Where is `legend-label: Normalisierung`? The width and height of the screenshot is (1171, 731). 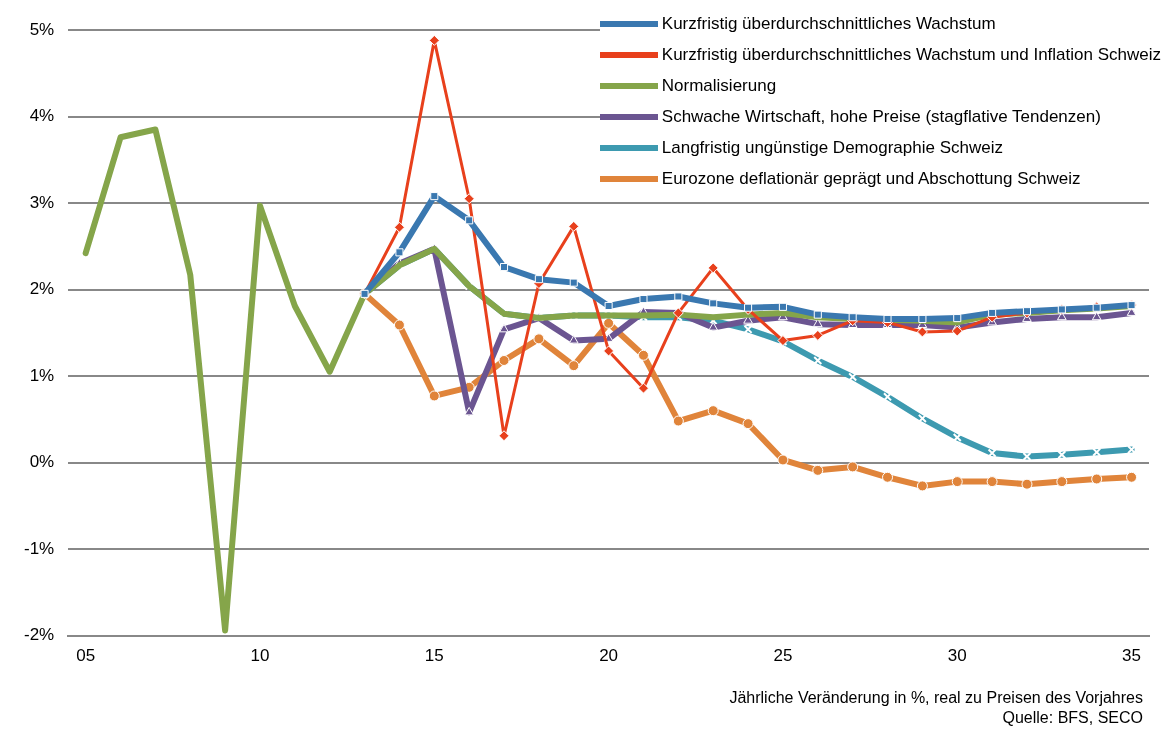 legend-label: Normalisierung is located at coordinates (719, 86).